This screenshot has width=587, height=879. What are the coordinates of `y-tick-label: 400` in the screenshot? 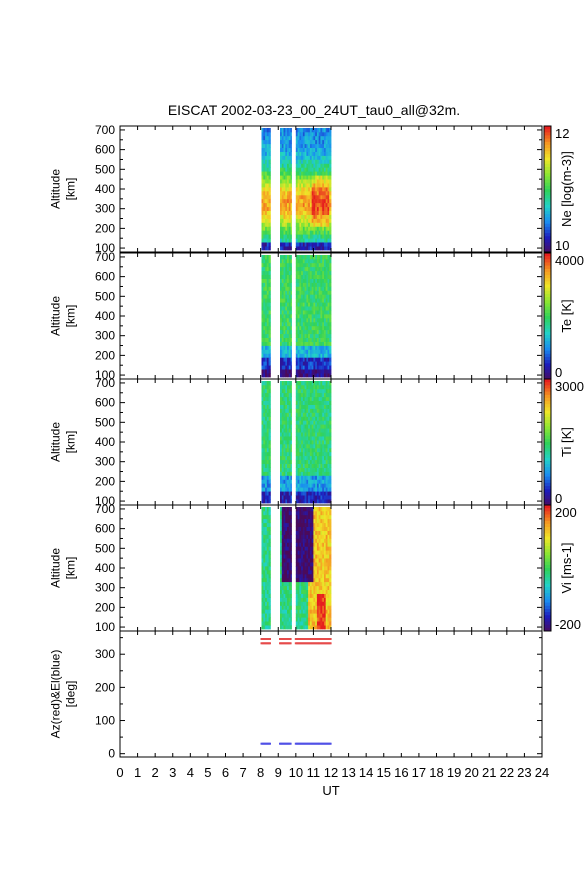 It's located at (105, 189).